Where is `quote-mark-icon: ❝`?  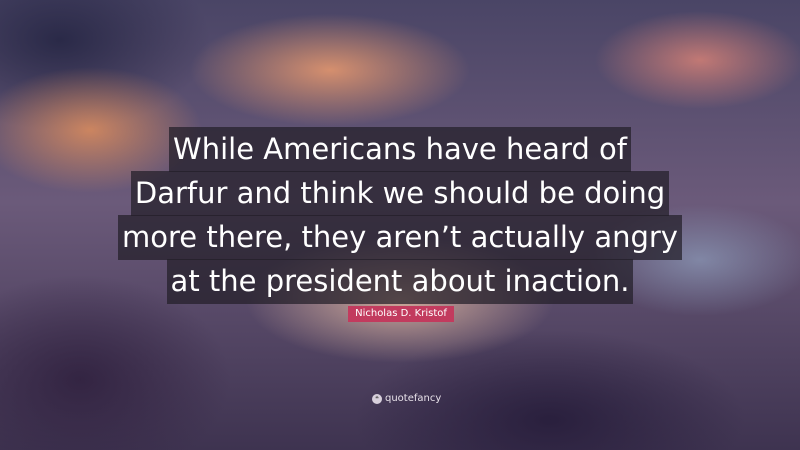 quote-mark-icon: ❝ is located at coordinates (377, 398).